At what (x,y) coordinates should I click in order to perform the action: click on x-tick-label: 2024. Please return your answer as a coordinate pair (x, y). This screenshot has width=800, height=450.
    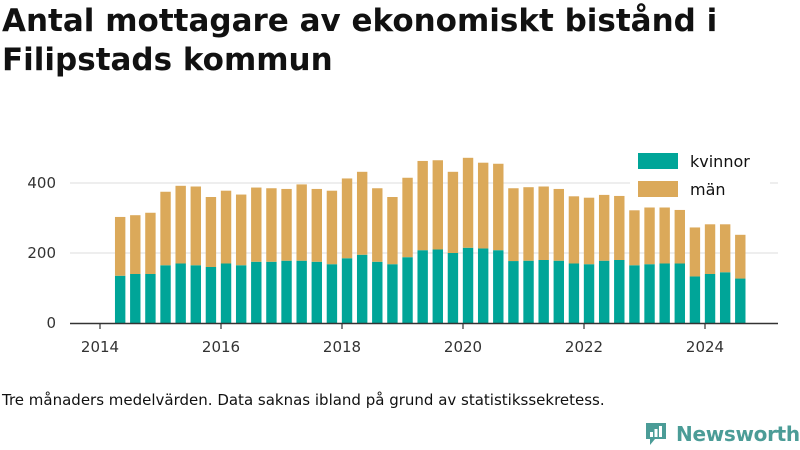
    Looking at the image, I should click on (705, 347).